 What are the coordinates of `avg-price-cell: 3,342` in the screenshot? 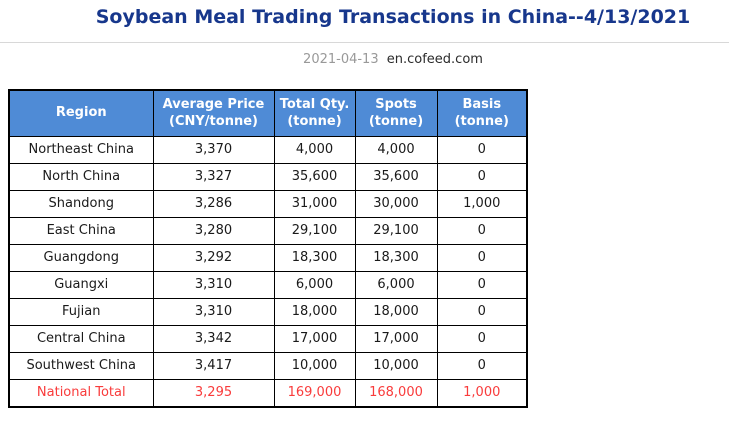 It's located at (213, 338).